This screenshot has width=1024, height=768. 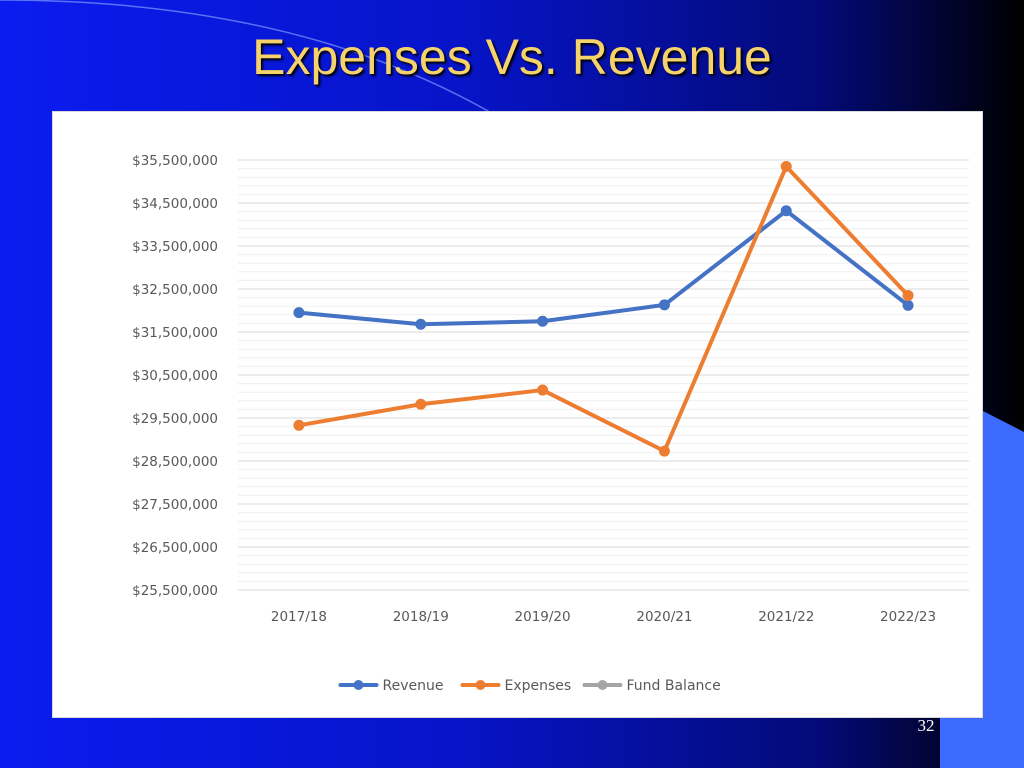 I want to click on y-tick-label: $34,500,000, so click(x=175, y=204).